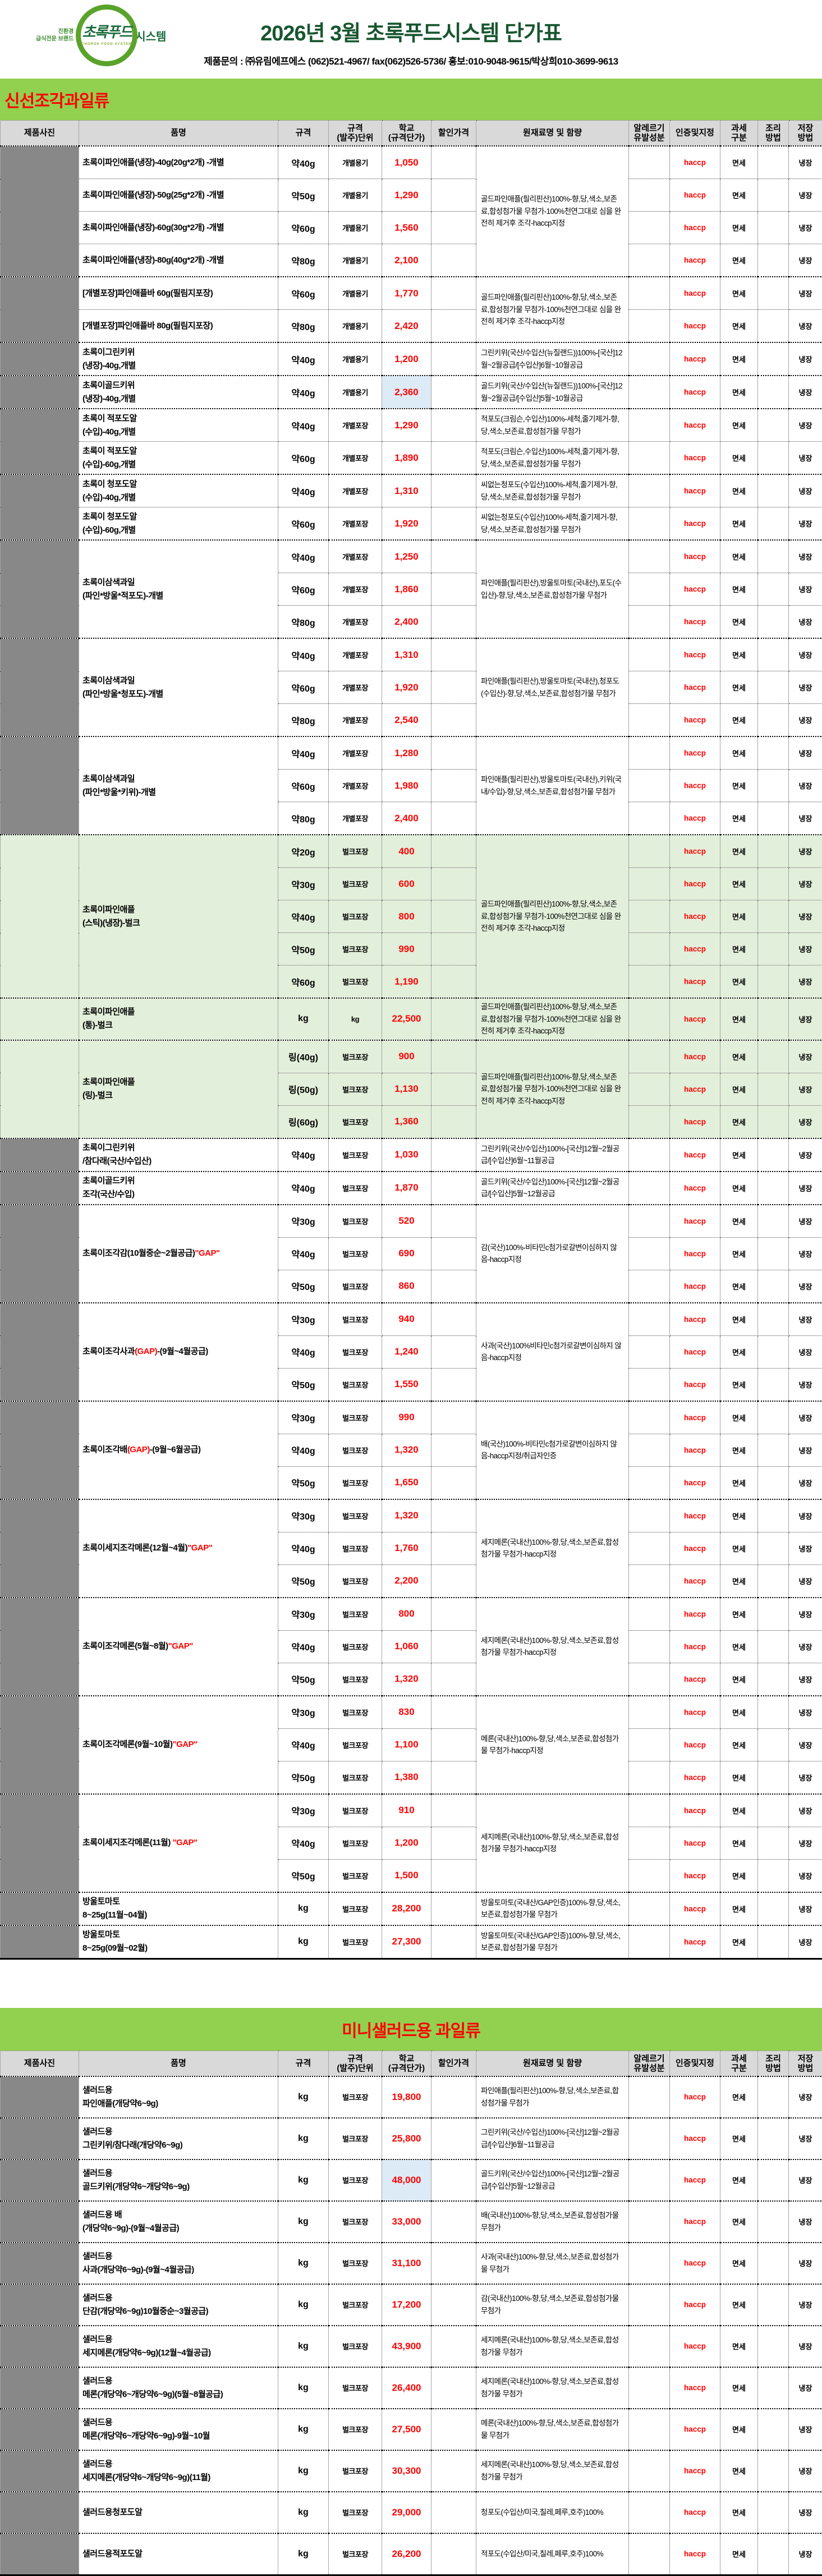  I want to click on spec-cell: kg, so click(303, 2388).